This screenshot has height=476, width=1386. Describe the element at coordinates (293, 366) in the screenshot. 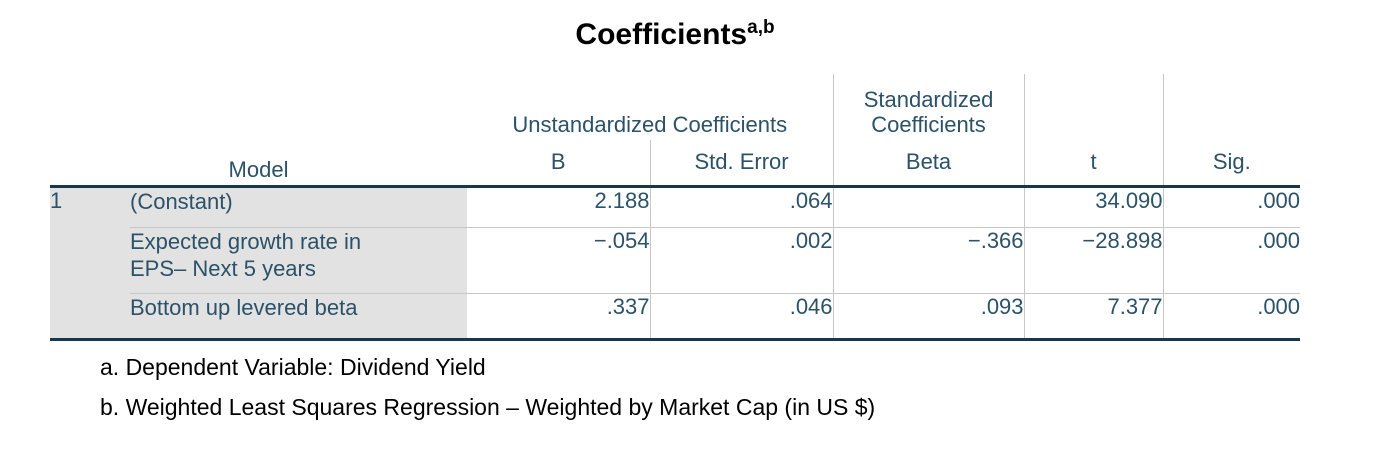

I see `footnote-a: a. Dependent Variable: Dividend Yield` at that location.